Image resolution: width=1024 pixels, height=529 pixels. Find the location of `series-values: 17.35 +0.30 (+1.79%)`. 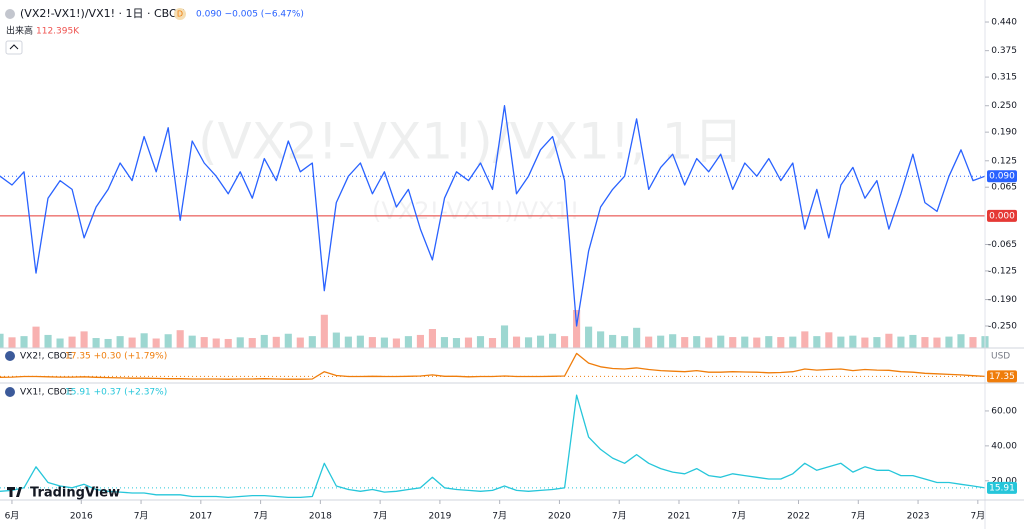

series-values: 17.35 +0.30 (+1.79%) is located at coordinates (116, 357).